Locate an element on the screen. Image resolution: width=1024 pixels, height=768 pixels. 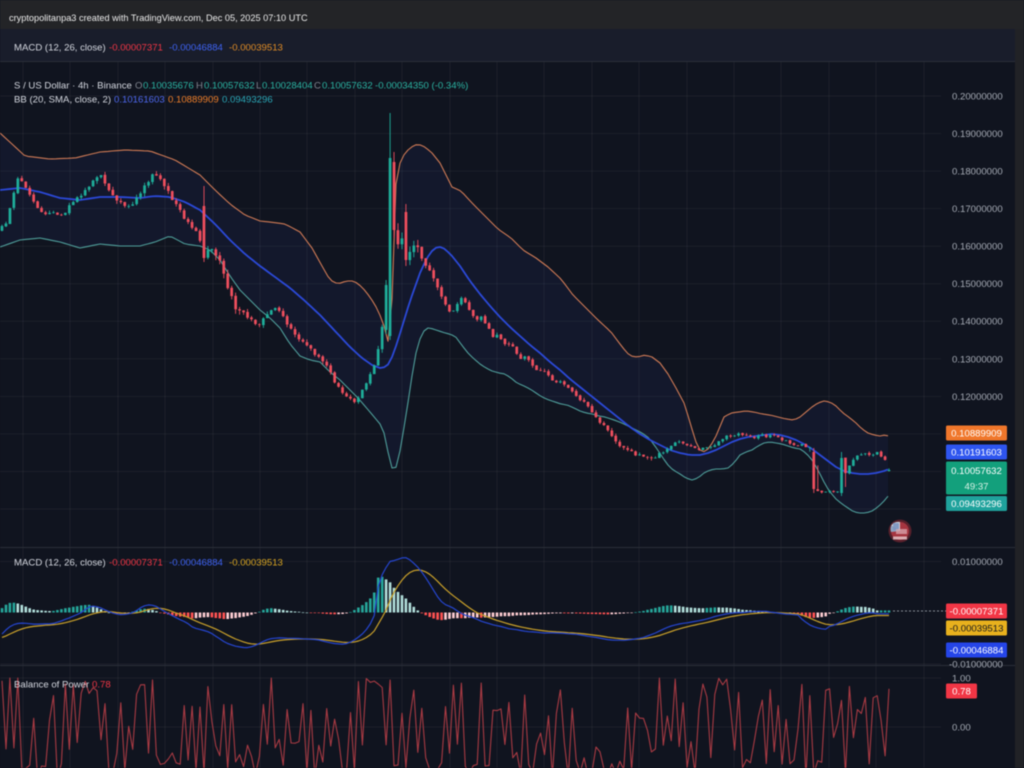
svg-text: -0.00046884 is located at coordinates (977, 650).